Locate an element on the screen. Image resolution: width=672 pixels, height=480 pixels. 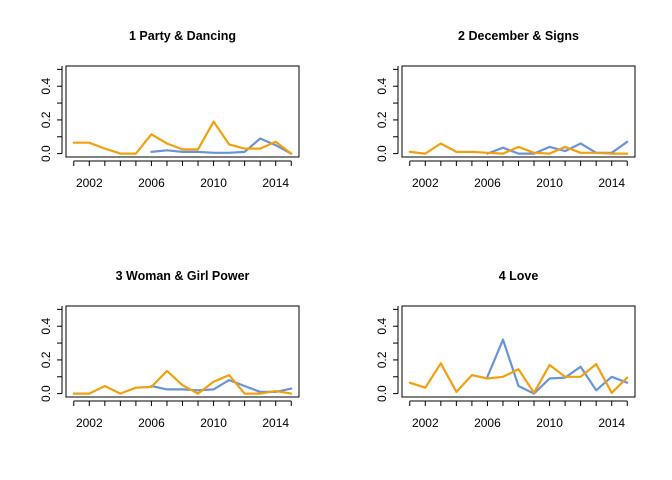
chart-title: 3 Woman & Girl Power is located at coordinates (183, 276).